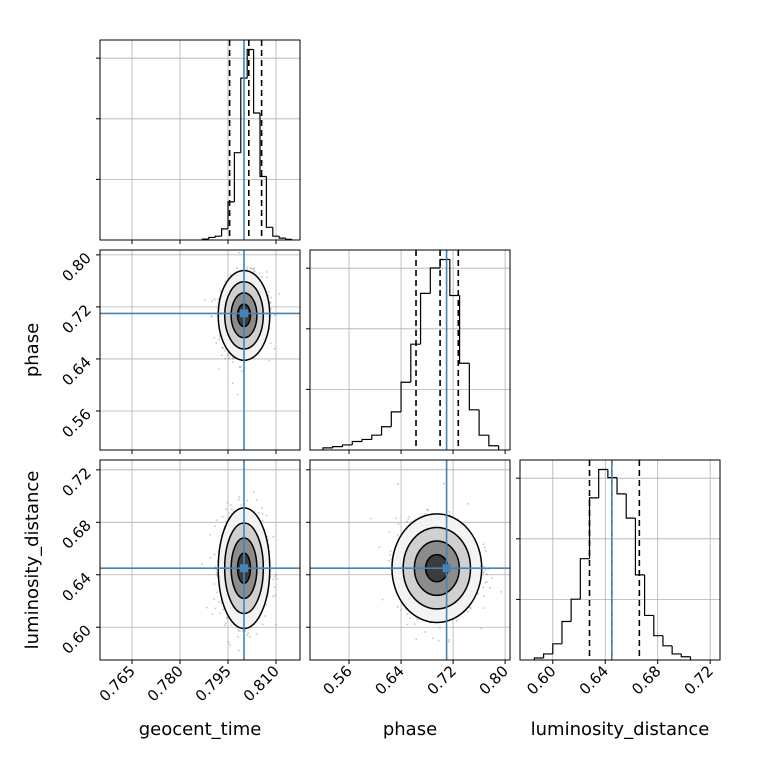  What do you see at coordinates (165, 683) in the screenshot?
I see `x-tick-label: 0.780` at bounding box center [165, 683].